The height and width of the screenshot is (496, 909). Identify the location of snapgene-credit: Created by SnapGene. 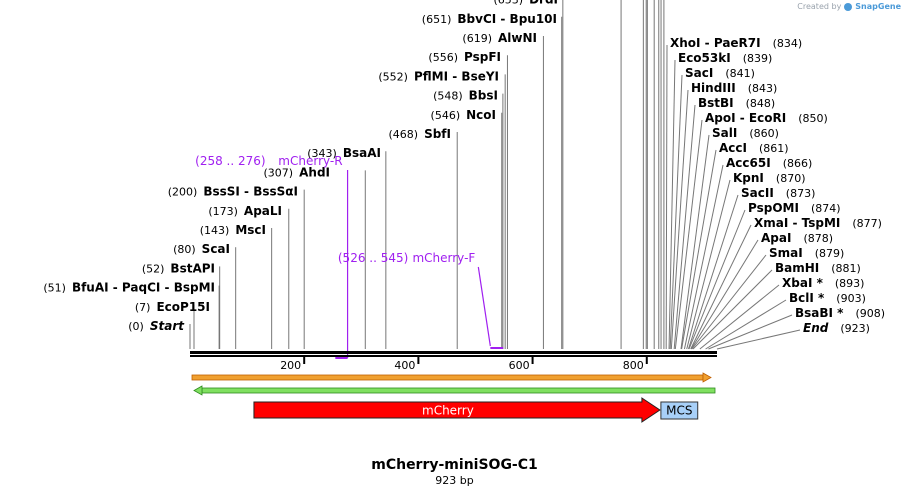
(849, 6).